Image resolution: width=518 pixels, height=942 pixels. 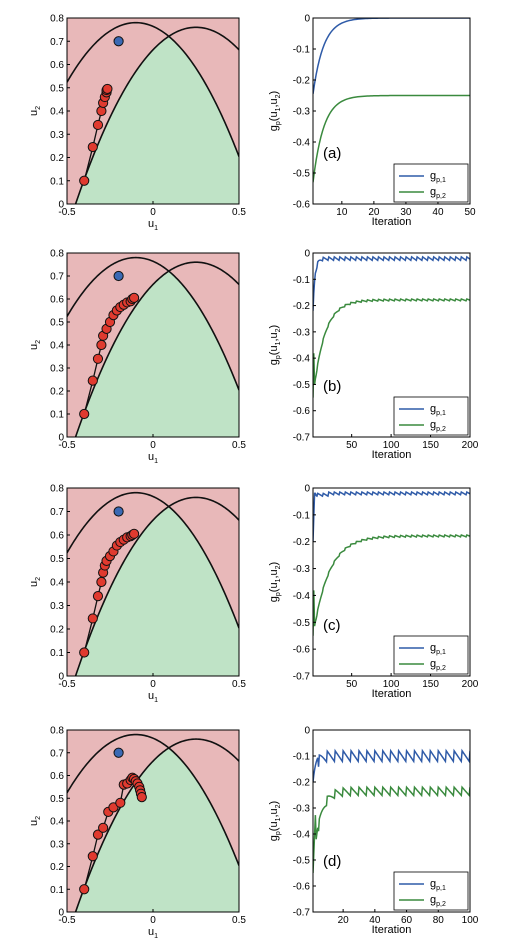 What do you see at coordinates (274, 587) in the screenshot?
I see `y-axis-label-part: (u` at bounding box center [274, 587].